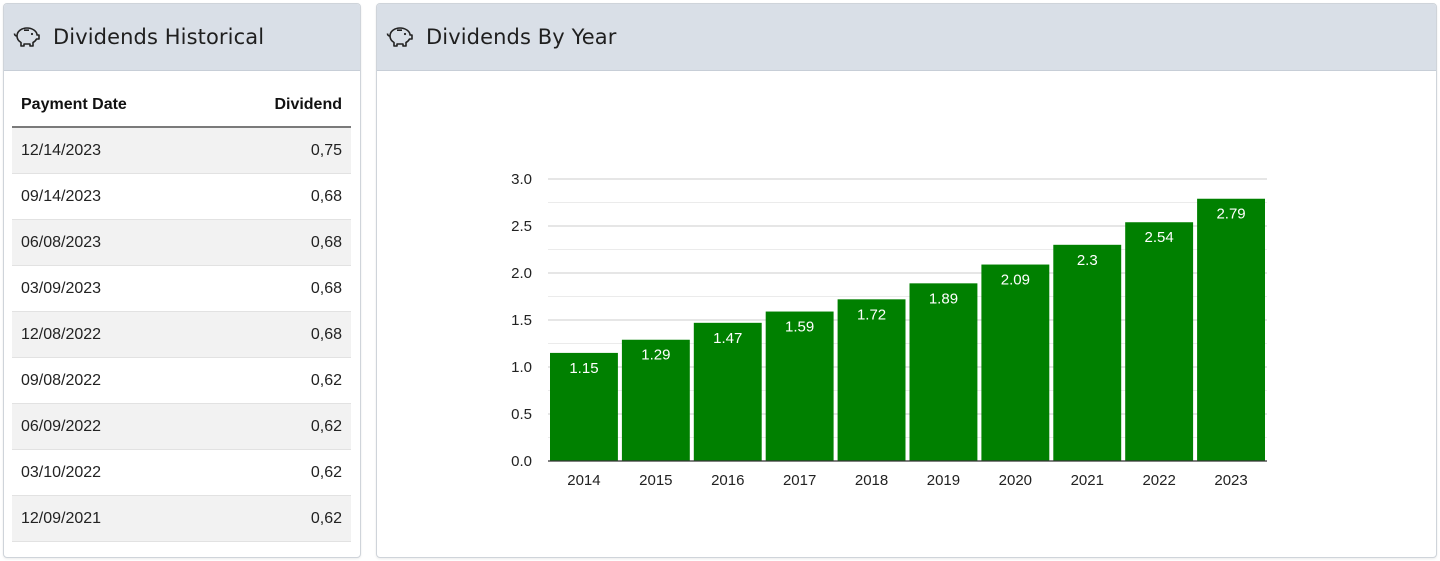 The width and height of the screenshot is (1440, 561). I want to click on x-tick-label: 2014, so click(583, 480).